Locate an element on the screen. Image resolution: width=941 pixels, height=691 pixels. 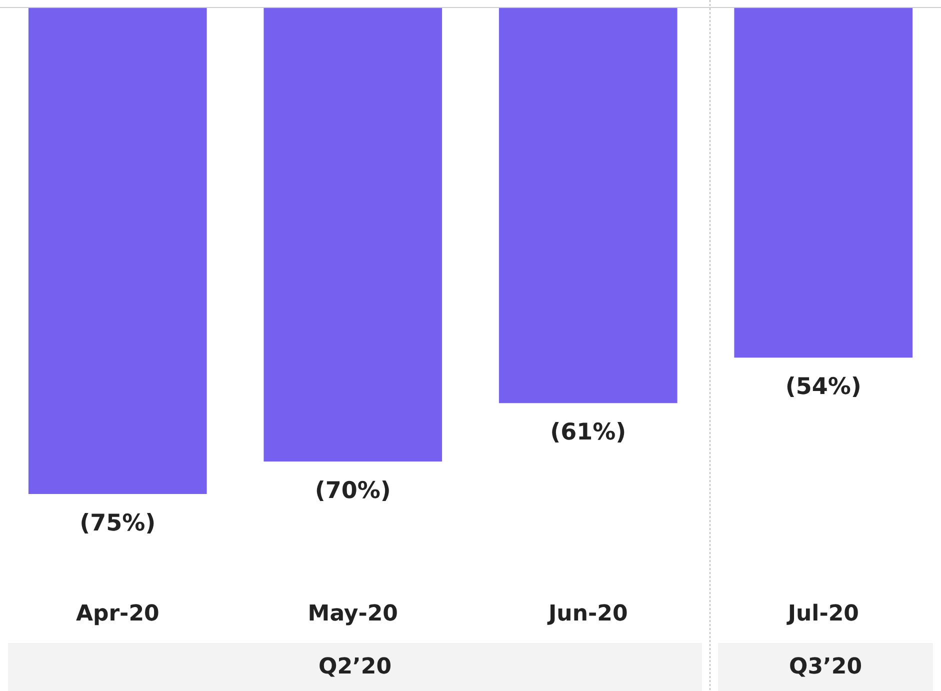
x-tick-label: May-20 is located at coordinates (353, 614).